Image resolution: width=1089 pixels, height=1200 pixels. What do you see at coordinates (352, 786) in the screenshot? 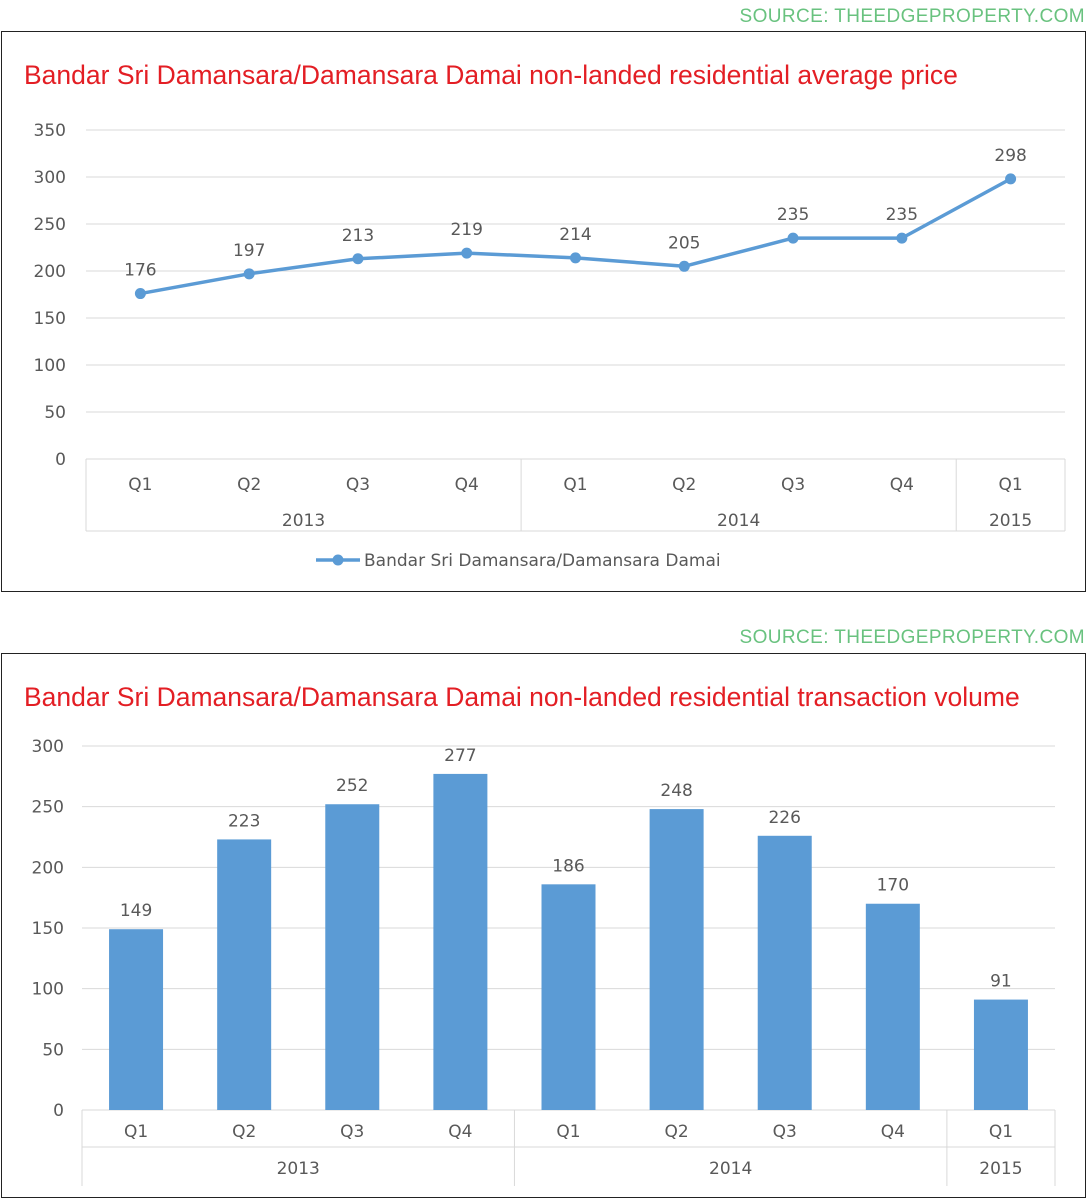
I see `data-label: 252` at bounding box center [352, 786].